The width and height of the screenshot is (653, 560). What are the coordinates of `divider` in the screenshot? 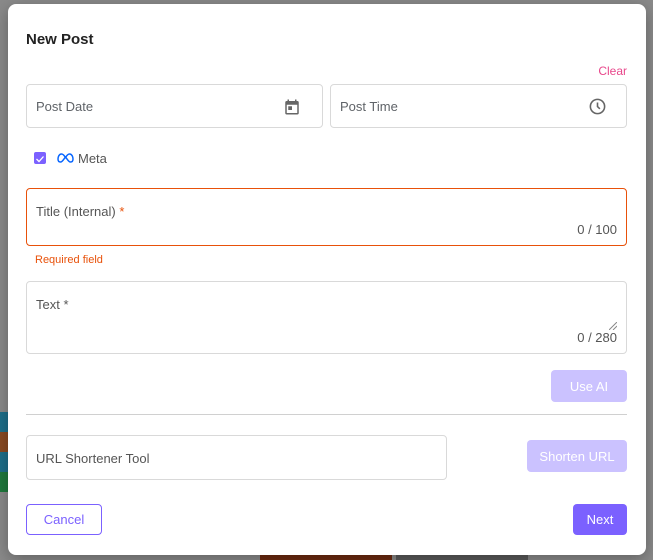 It's located at (326, 414).